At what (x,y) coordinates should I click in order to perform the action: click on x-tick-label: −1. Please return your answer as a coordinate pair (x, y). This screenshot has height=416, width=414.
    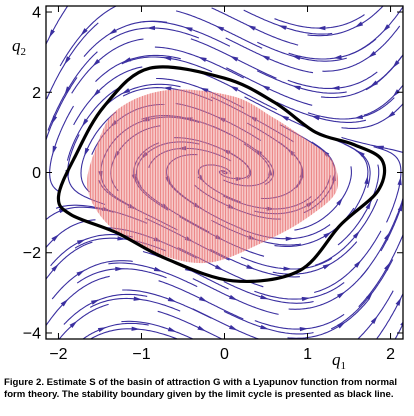
    Looking at the image, I should click on (141, 354).